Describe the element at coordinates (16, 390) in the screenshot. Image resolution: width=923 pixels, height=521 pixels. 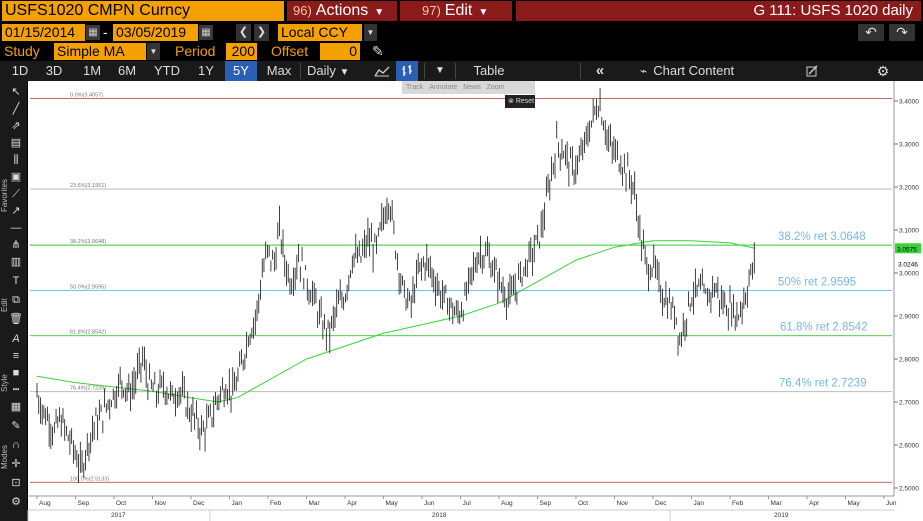
I see `line-style-icon: ┅` at that location.